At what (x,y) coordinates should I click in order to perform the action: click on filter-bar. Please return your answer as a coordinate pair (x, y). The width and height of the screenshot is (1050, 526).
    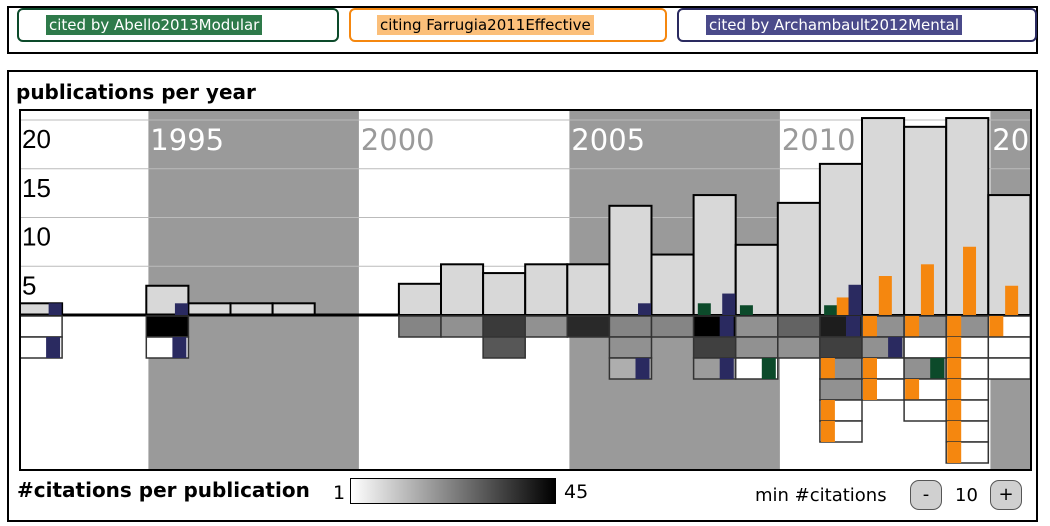
    Looking at the image, I should click on (522, 30).